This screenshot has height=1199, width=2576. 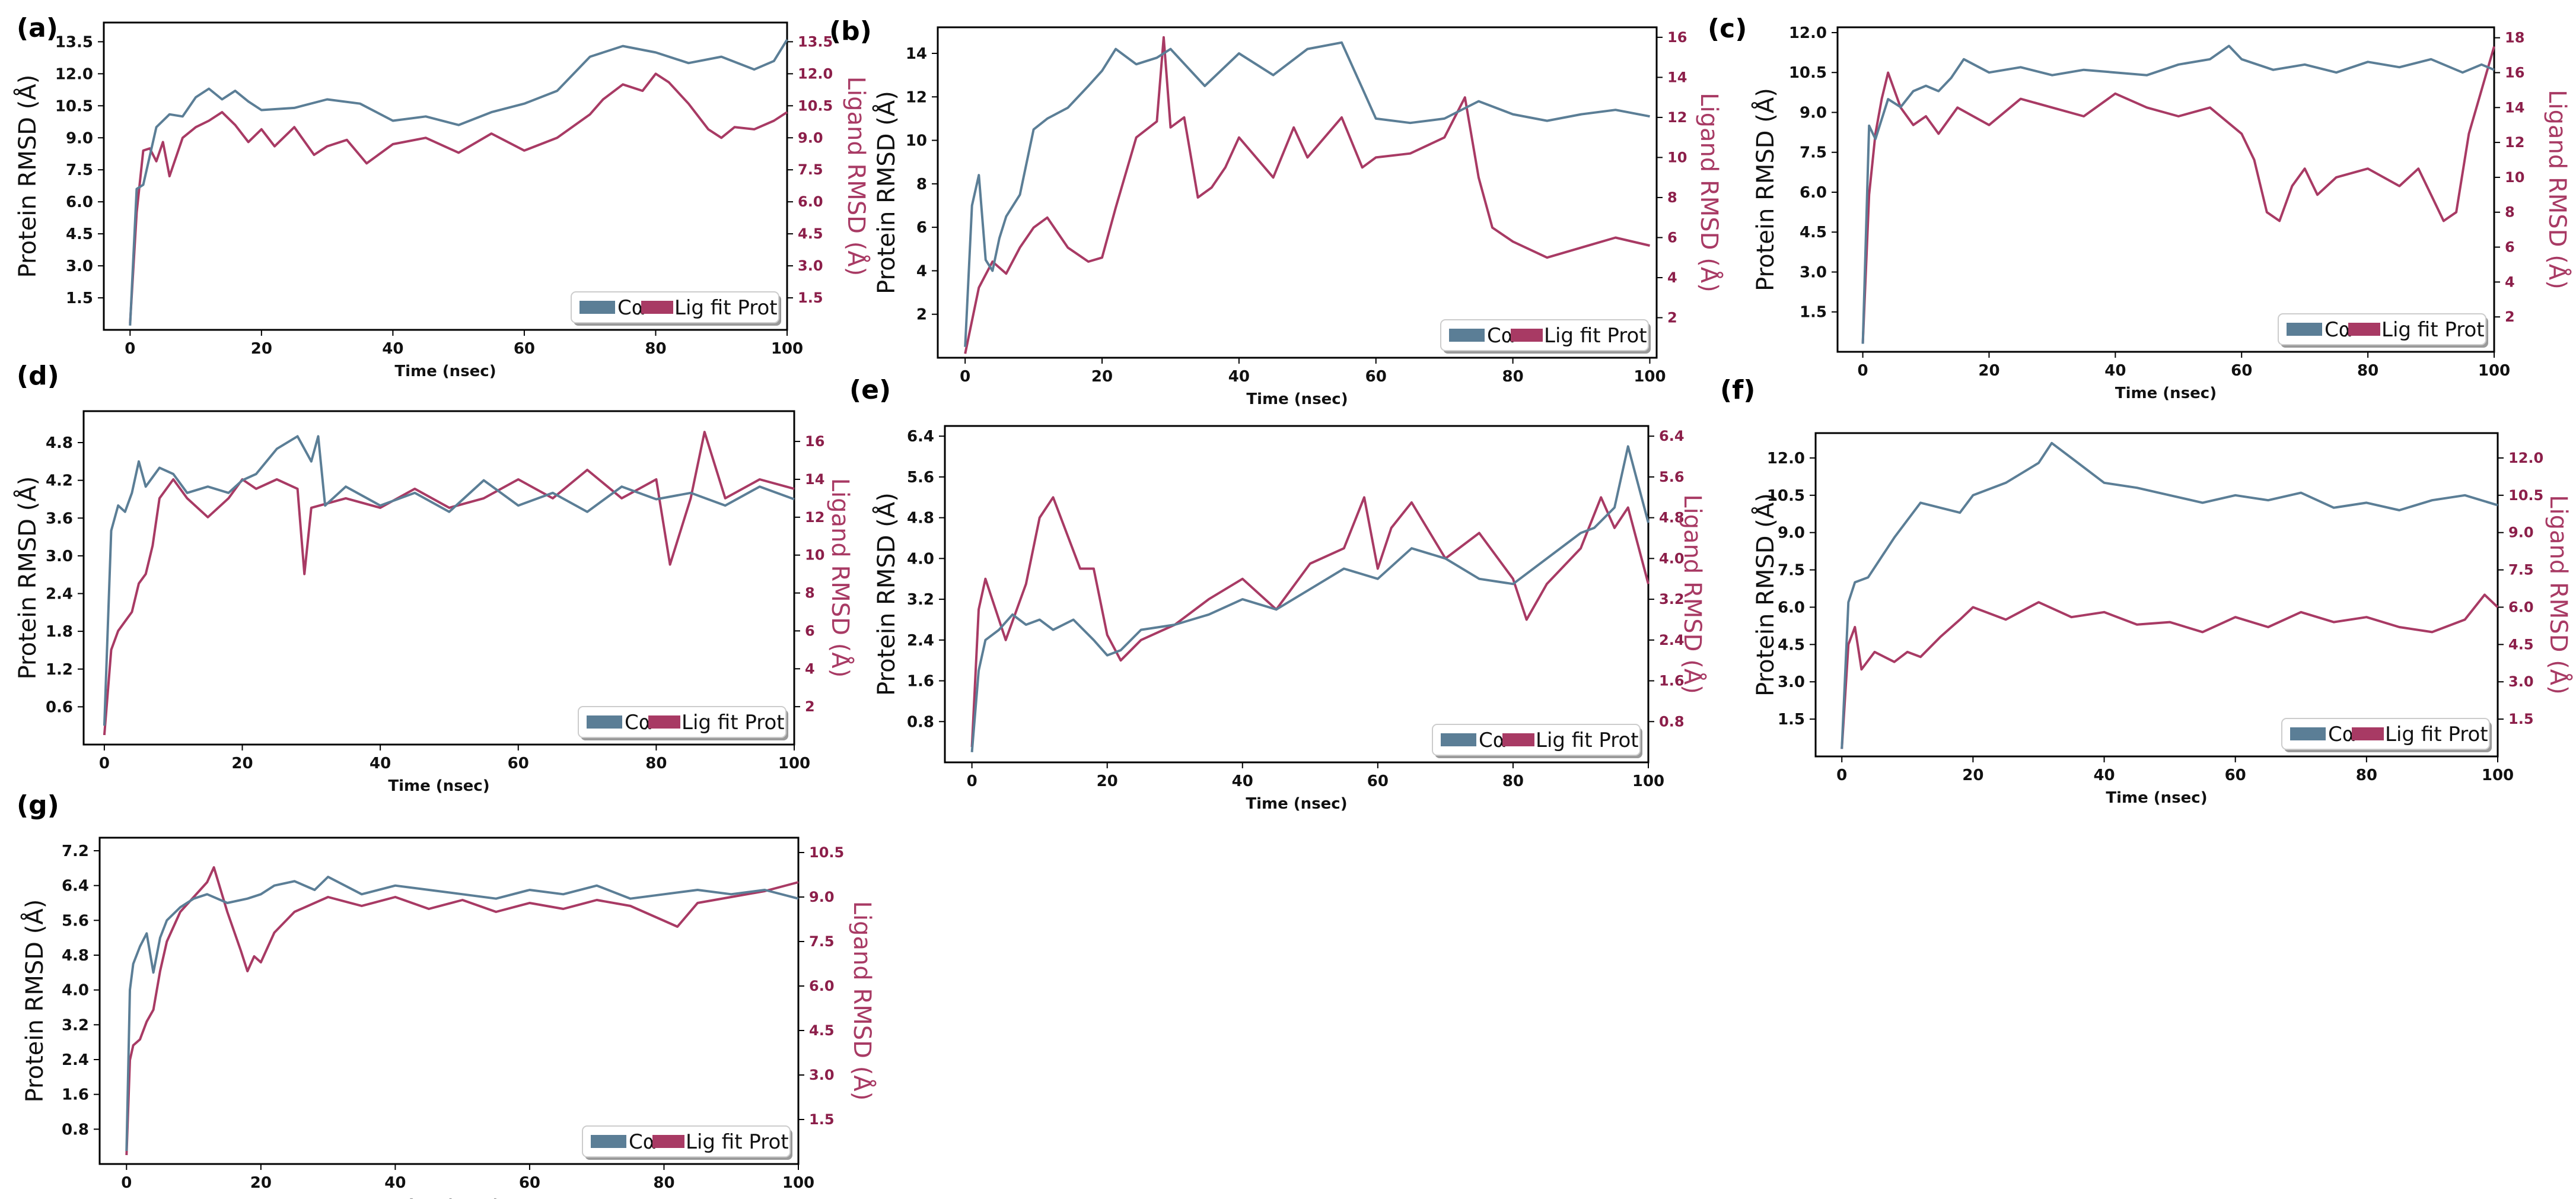 What do you see at coordinates (810, 137) in the screenshot?
I see `y2-tick-label: 9.0` at bounding box center [810, 137].